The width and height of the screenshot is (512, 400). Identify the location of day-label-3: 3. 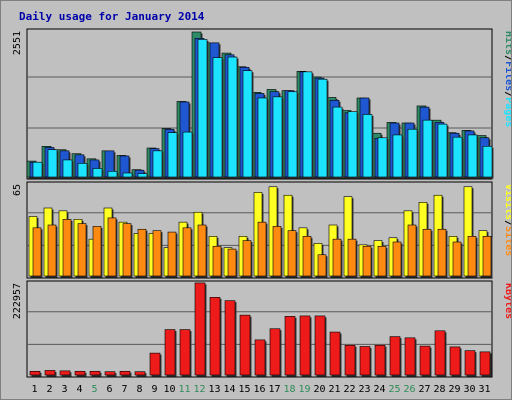
(64, 389).